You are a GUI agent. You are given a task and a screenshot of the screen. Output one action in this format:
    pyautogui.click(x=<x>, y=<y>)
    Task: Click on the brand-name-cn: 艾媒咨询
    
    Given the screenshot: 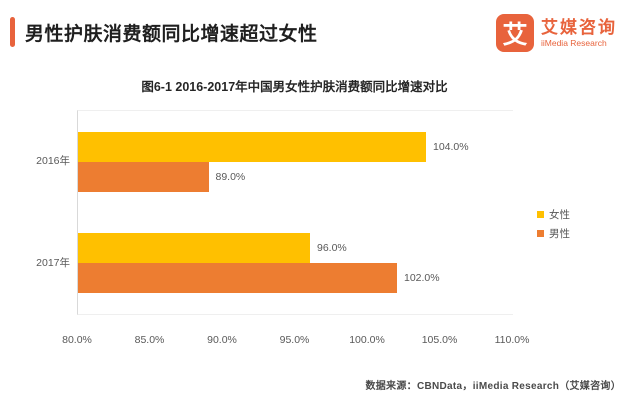 What is the action you would take?
    pyautogui.click(x=579, y=27)
    